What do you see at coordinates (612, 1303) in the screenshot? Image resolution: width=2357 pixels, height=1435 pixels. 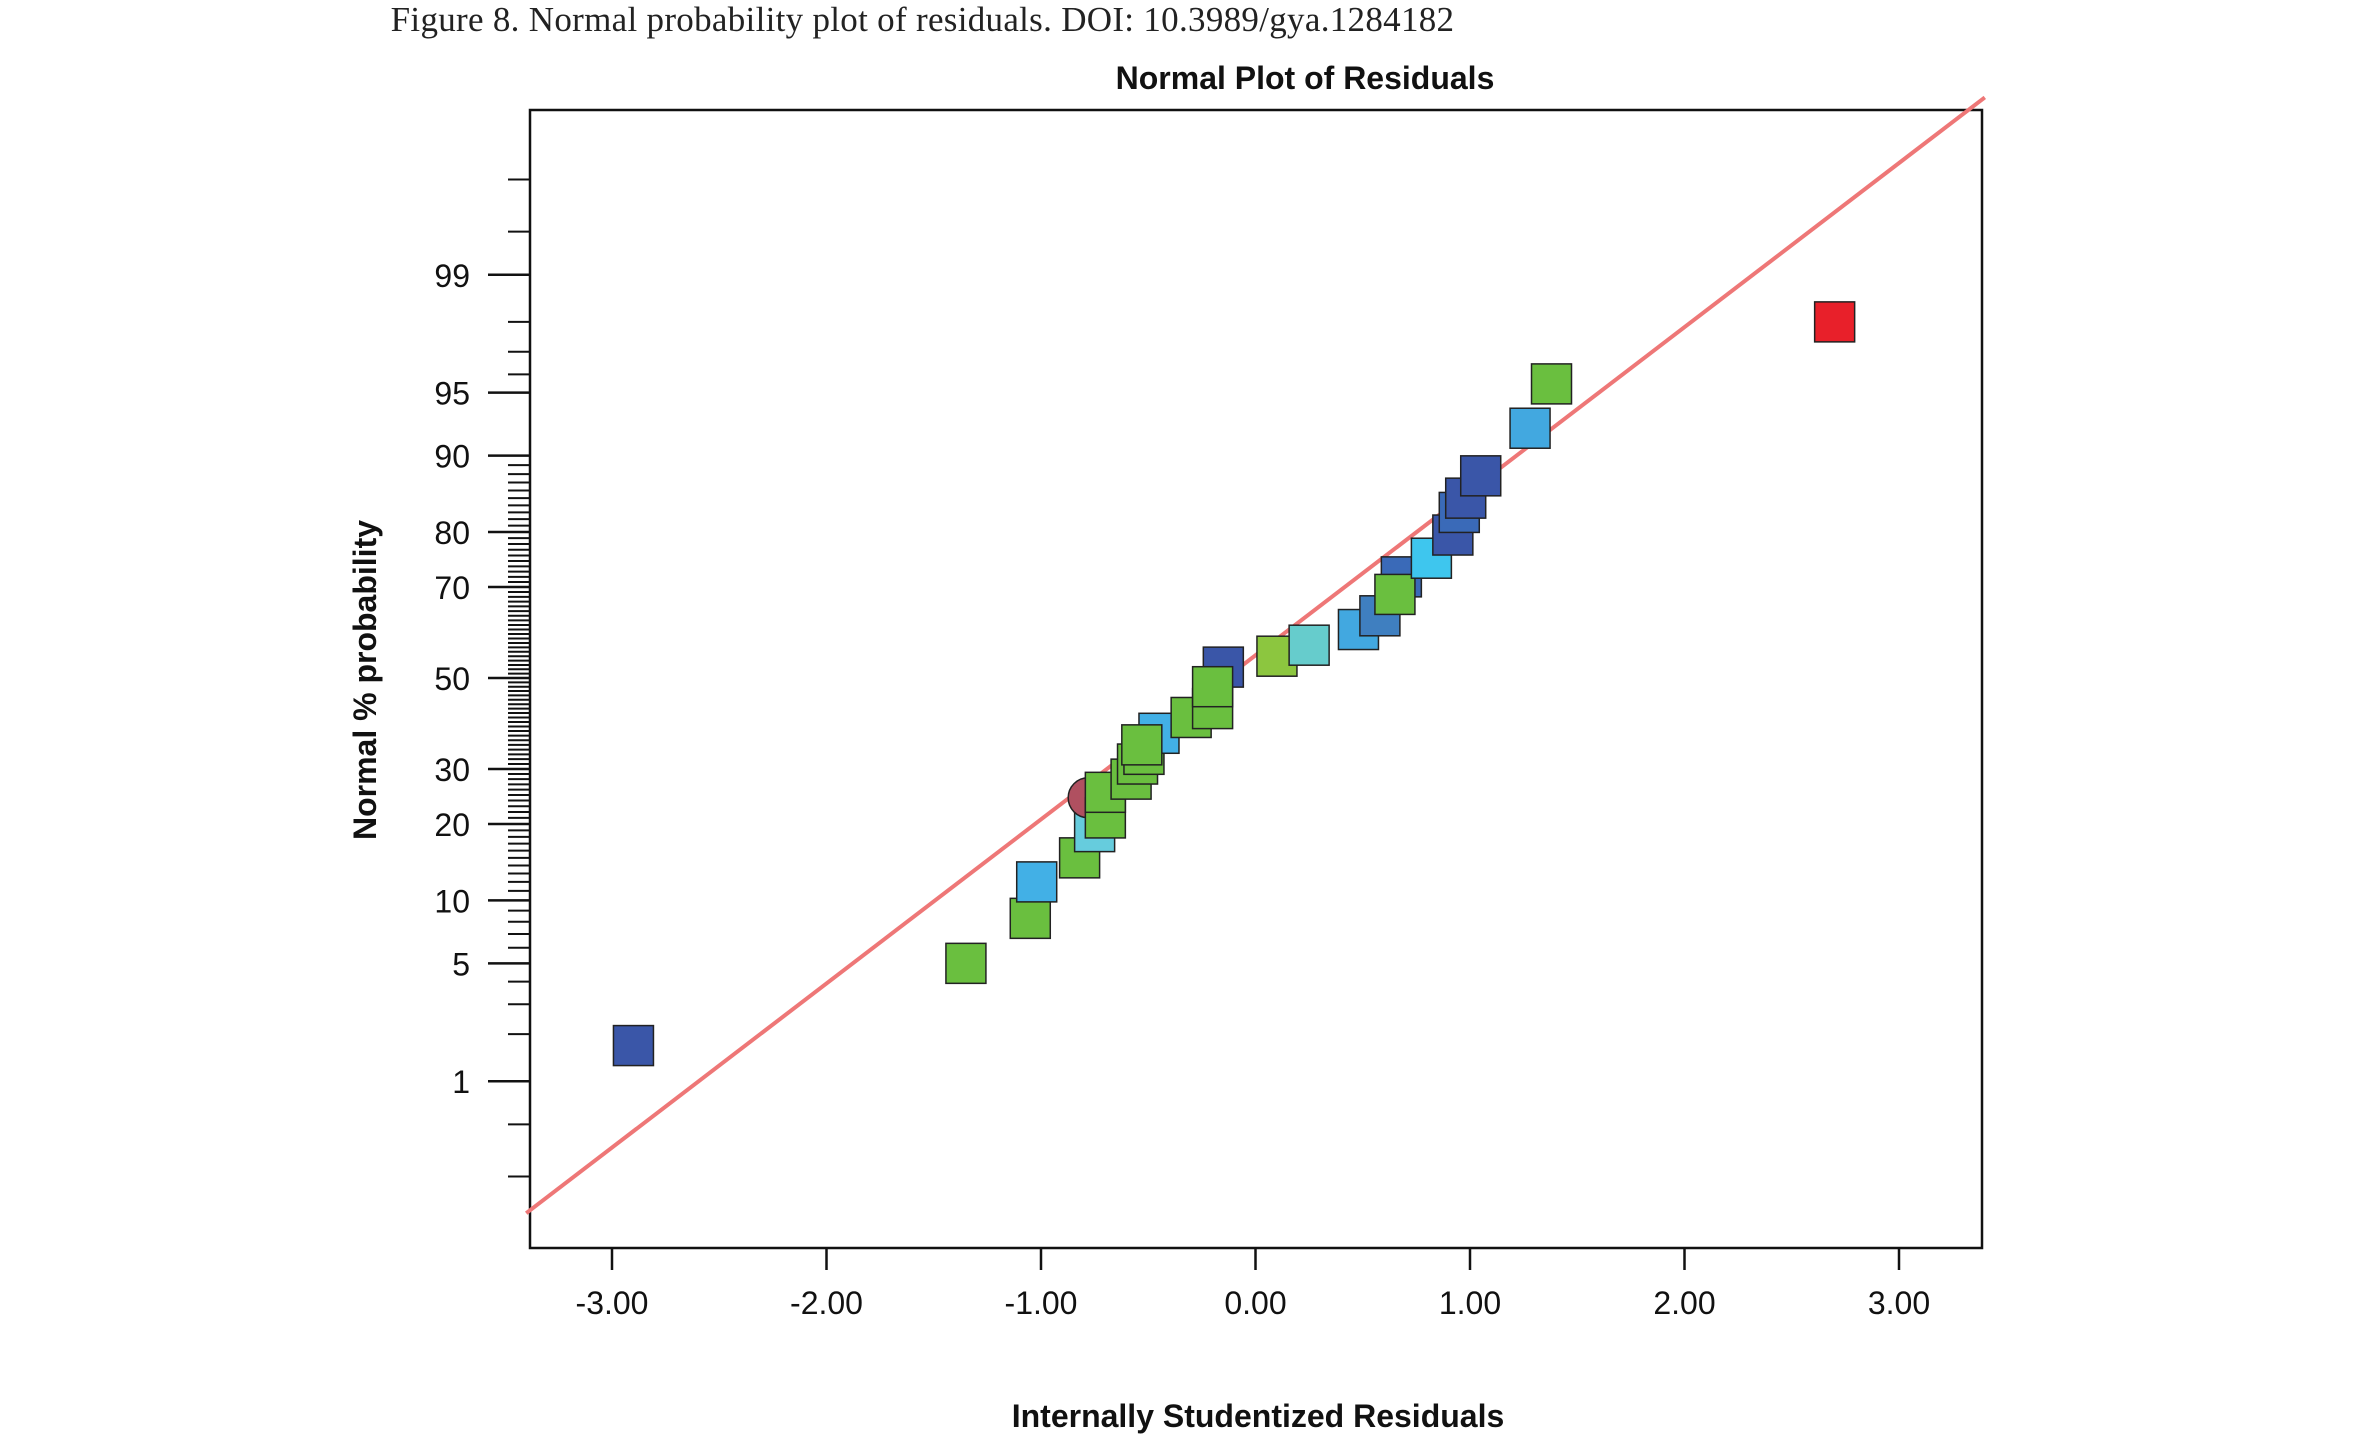 I see `x-tick-label: -3.00` at bounding box center [612, 1303].